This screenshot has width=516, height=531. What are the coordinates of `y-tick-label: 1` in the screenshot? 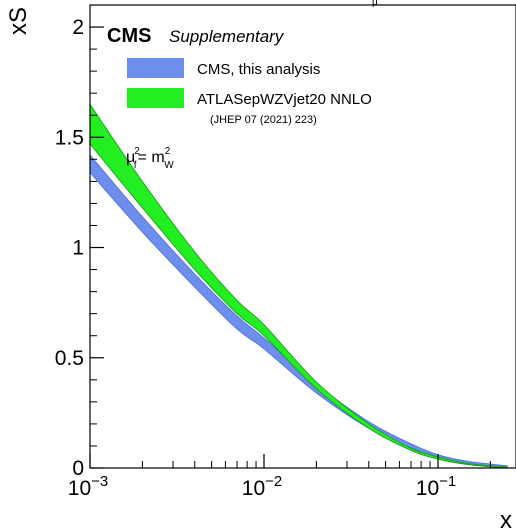 It's located at (78, 248).